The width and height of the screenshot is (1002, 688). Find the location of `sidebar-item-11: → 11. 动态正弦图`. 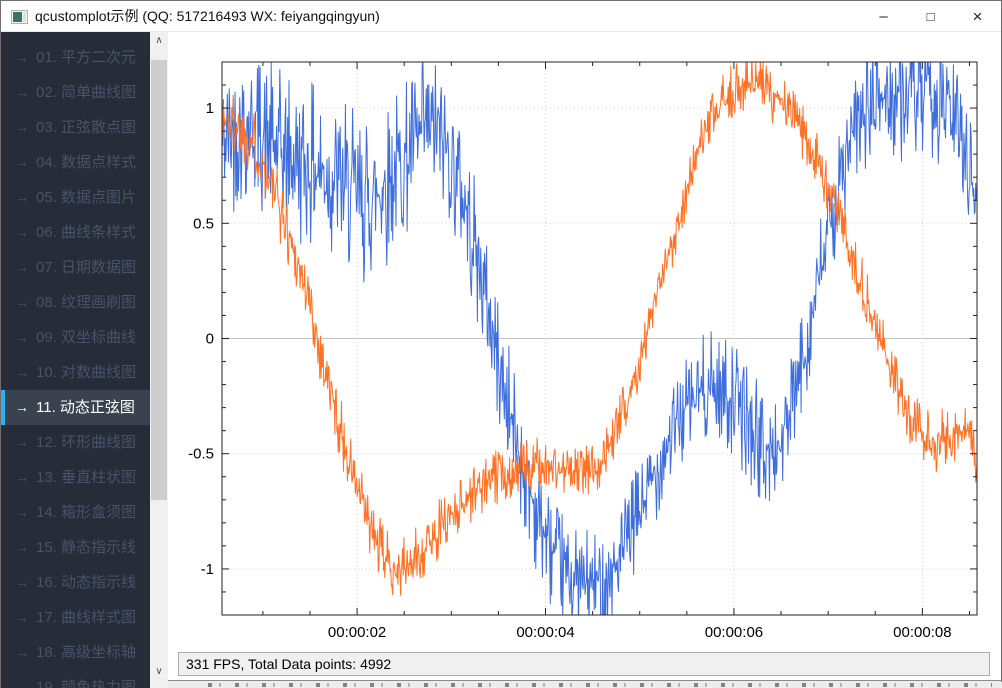

sidebar-item-11: → 11. 动态正弦图 is located at coordinates (75, 407).